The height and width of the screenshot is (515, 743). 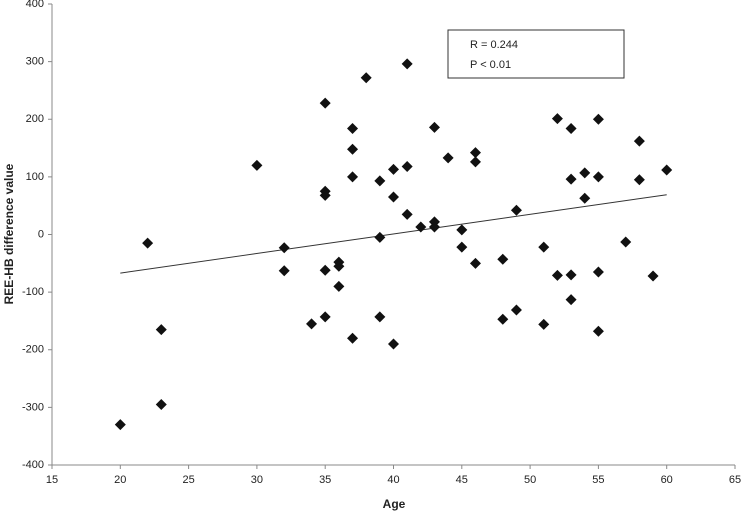 What do you see at coordinates (41, 234) in the screenshot?
I see `y-tick-label: 0` at bounding box center [41, 234].